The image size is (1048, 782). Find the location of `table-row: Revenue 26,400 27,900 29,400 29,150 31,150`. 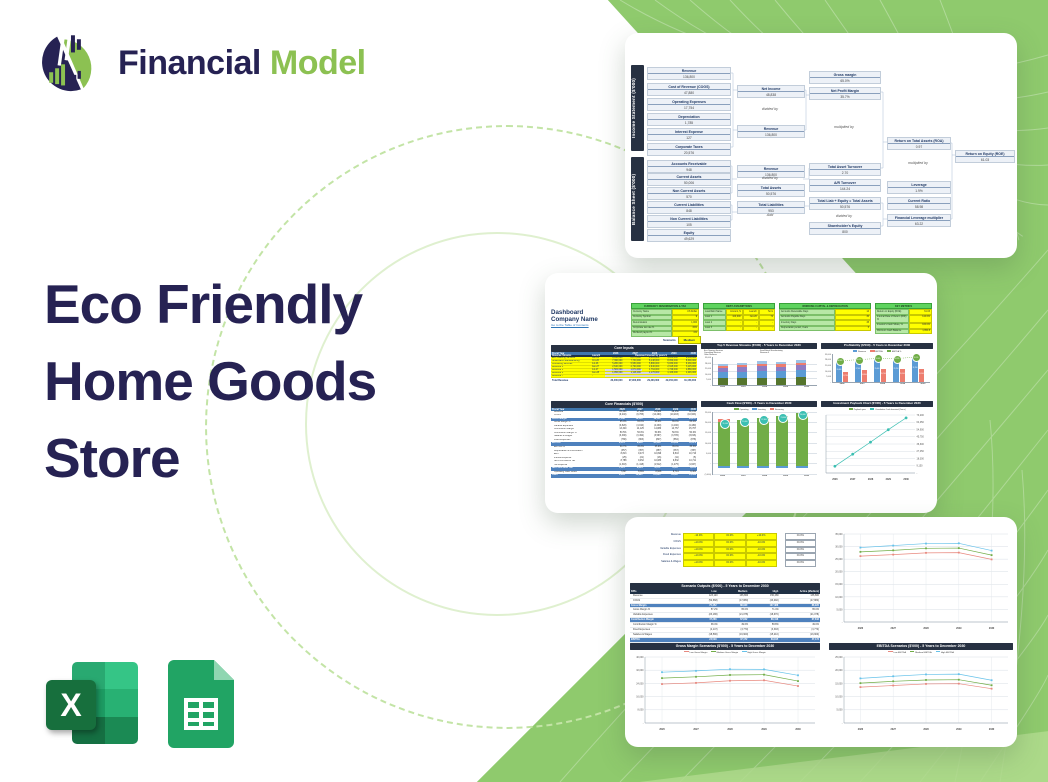

table-row: Revenue 26,400 27,900 29,400 29,150 31,150 is located at coordinates (624, 413).